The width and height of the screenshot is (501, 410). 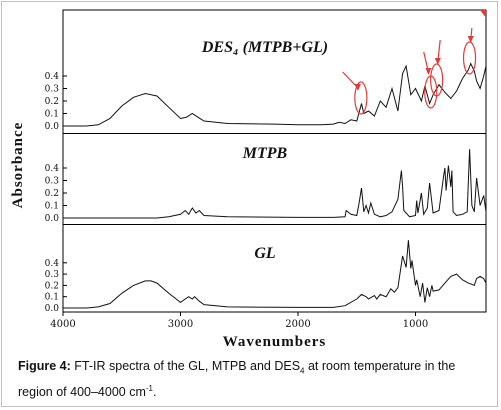 I want to click on panel-label: GL, so click(x=265, y=253).